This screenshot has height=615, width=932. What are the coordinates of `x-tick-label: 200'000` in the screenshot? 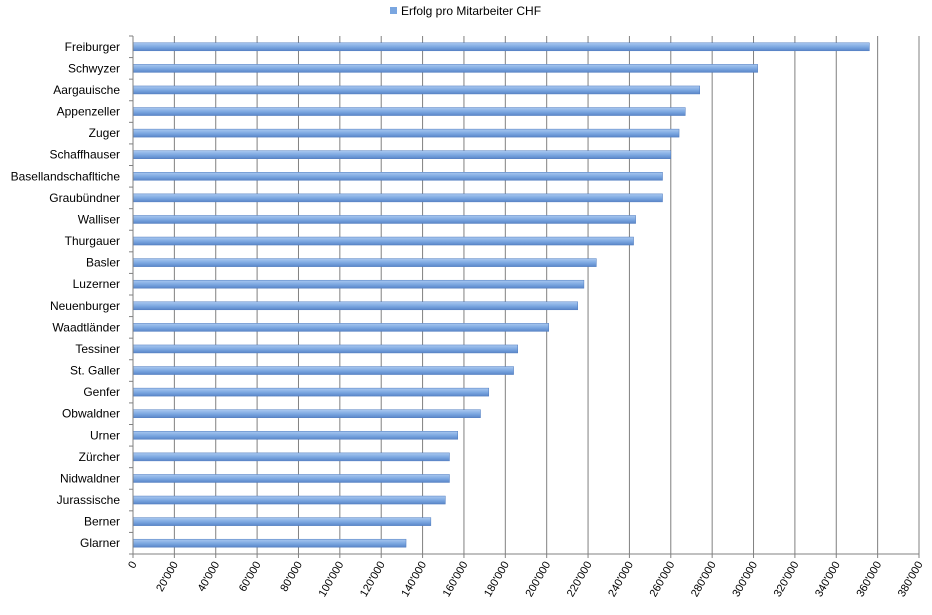 It's located at (538, 580).